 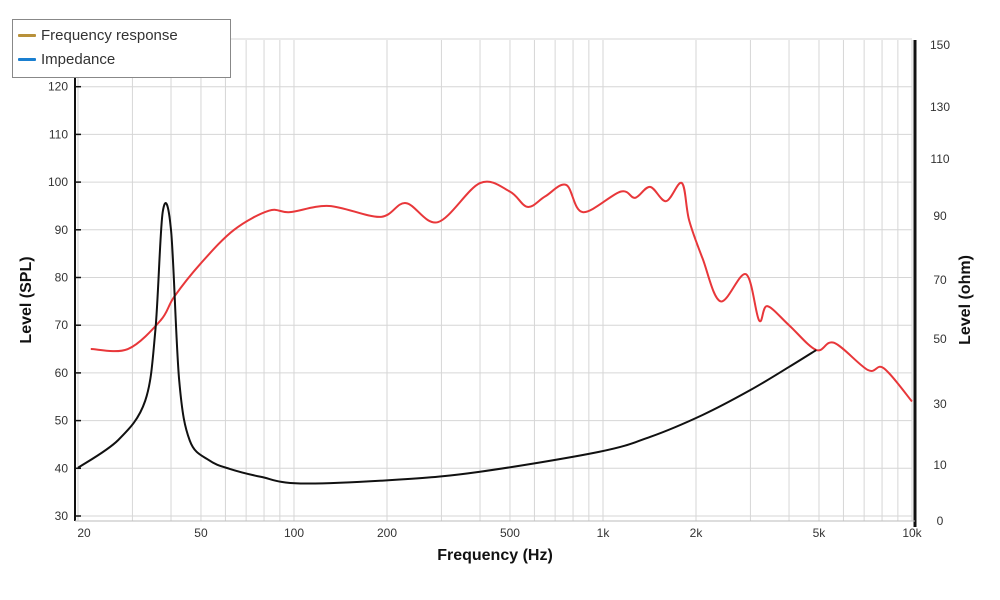 What do you see at coordinates (58, 182) in the screenshot?
I see `y-tick-label: 100` at bounding box center [58, 182].